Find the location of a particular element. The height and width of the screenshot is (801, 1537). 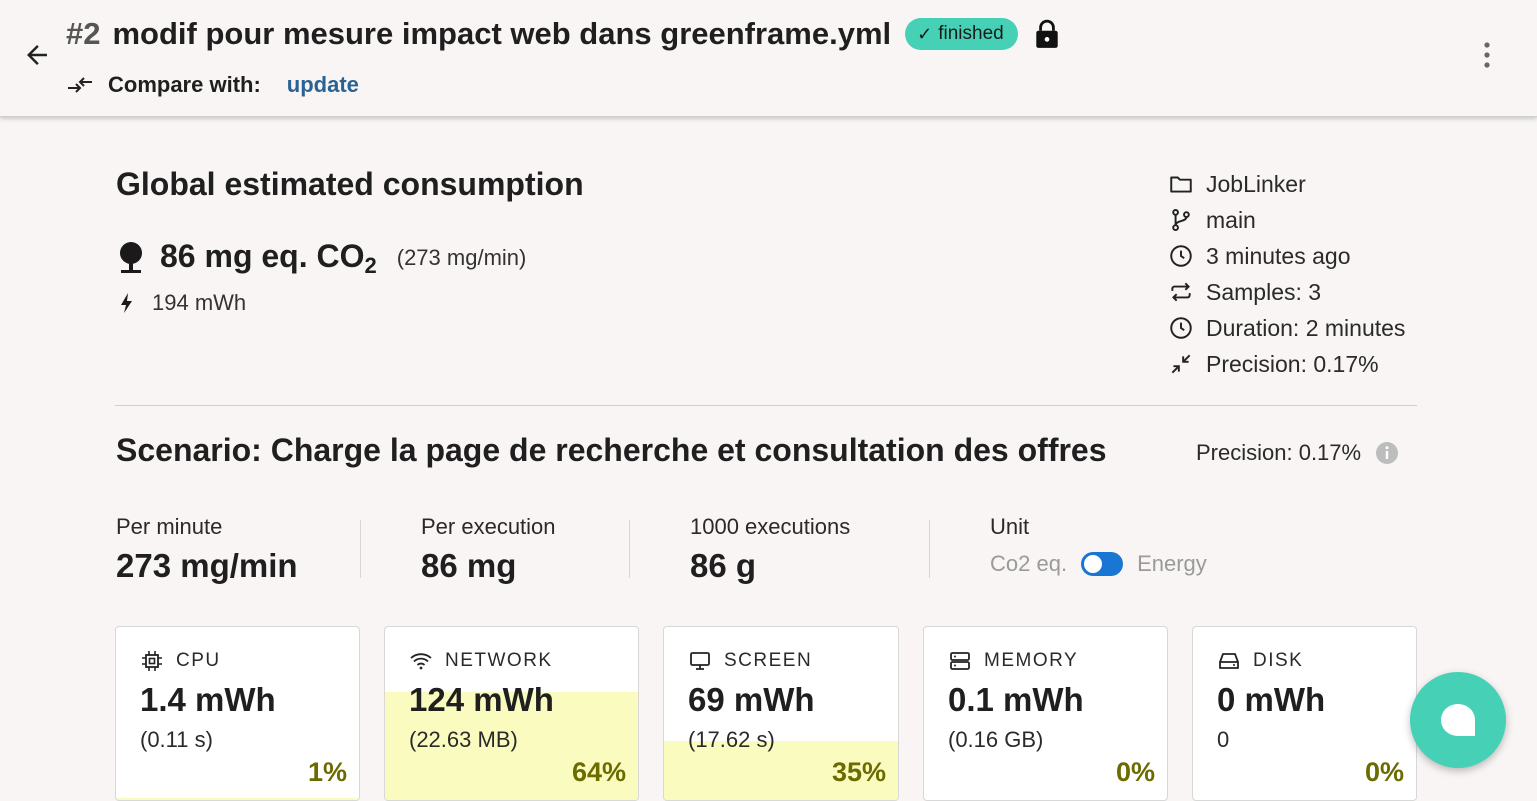

card-percent: 35% is located at coordinates (858, 772).